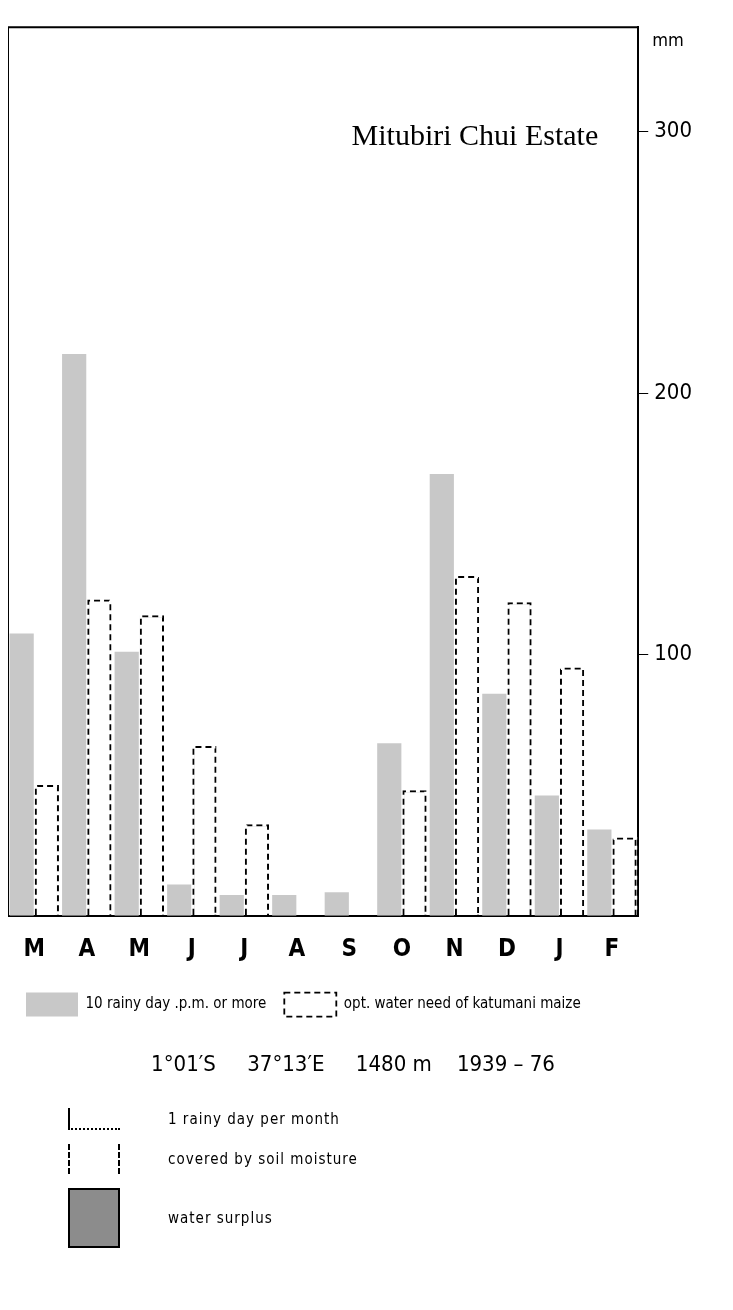 The width and height of the screenshot is (733, 1310). Describe the element at coordinates (668, 39) in the screenshot. I see `y-axis-title: mm` at that location.